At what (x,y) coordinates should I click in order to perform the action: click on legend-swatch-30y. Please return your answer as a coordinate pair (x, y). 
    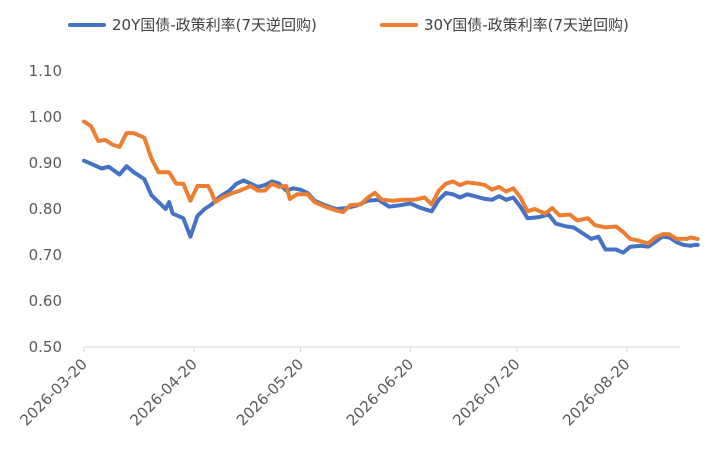
    Looking at the image, I should click on (399, 24).